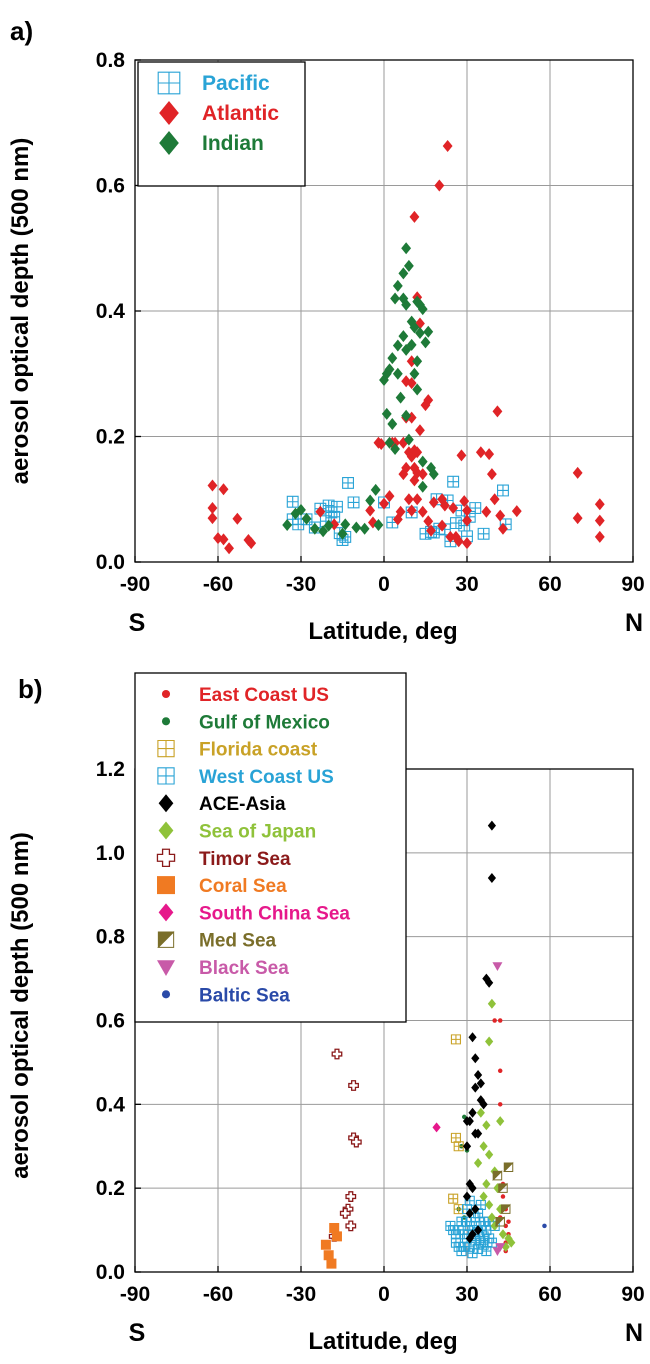 This screenshot has height=1364, width=650. Describe the element at coordinates (218, 1294) in the screenshot. I see `x-tick-label: -60` at that location.